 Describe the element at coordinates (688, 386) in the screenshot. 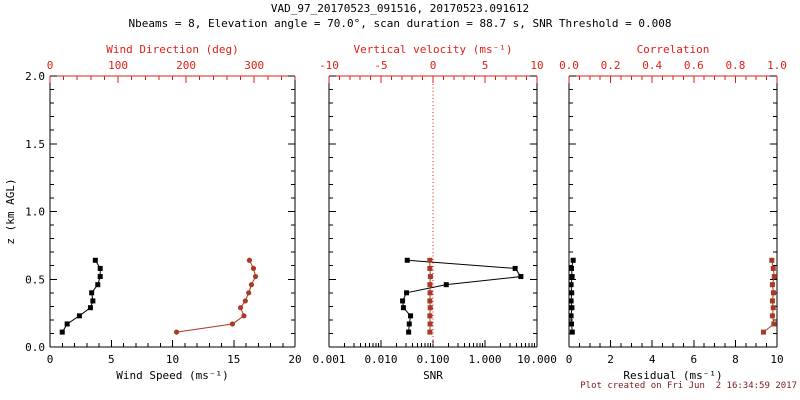

I see `plot-created-timestamp: Plot created on Fri Jun 2 16:34:59 2017` at that location.